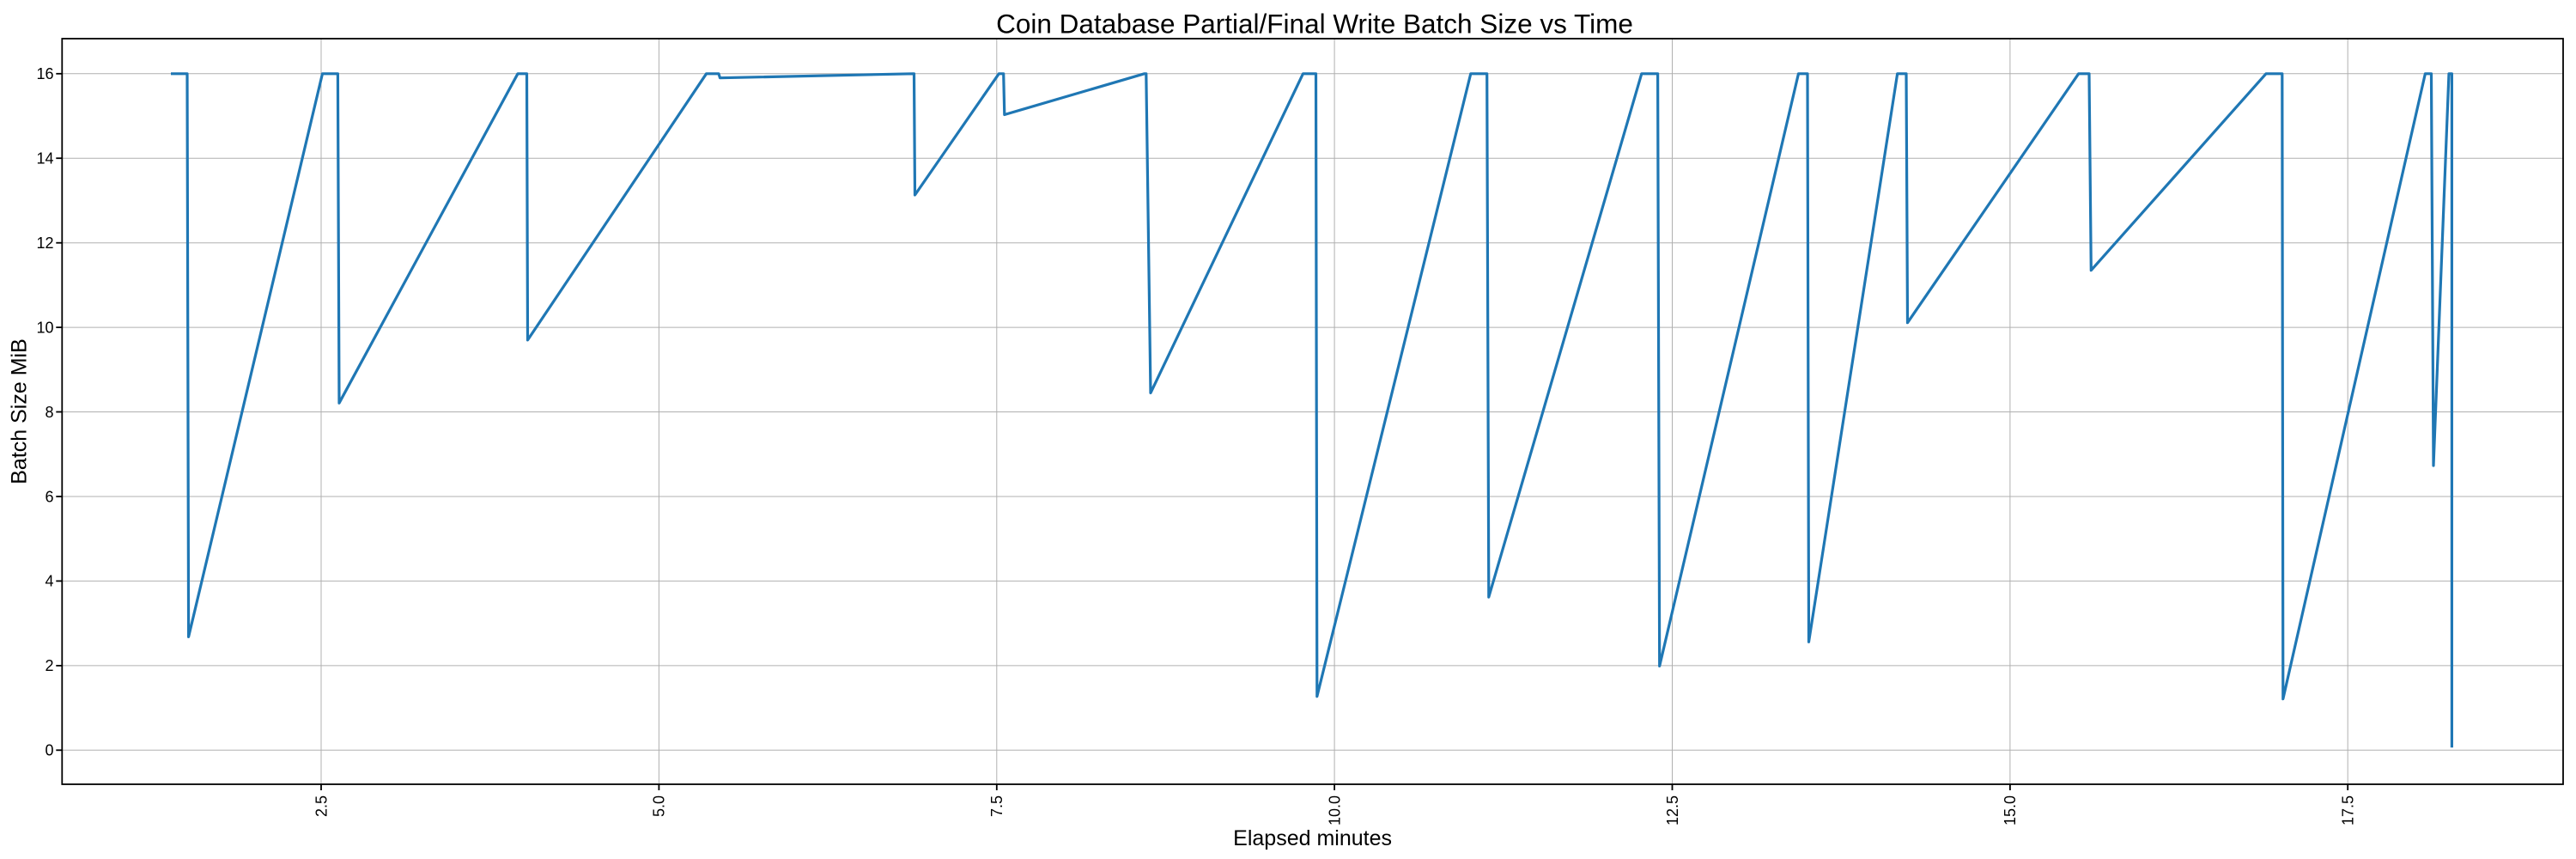 The image size is (2576, 859). Describe the element at coordinates (322, 806) in the screenshot. I see `svg-text: 2.5` at that location.